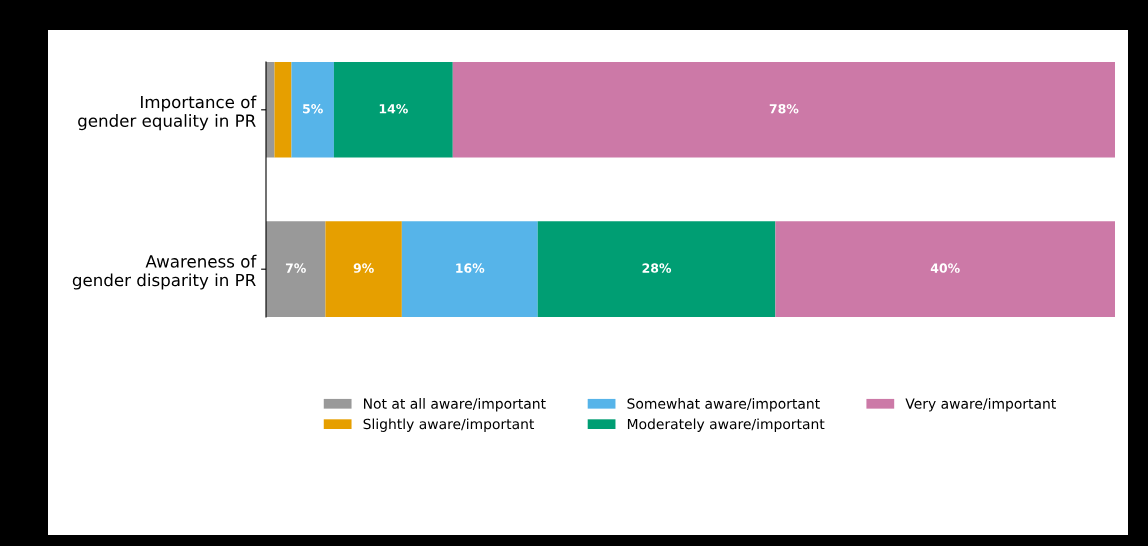 The height and width of the screenshot is (546, 1148). What do you see at coordinates (455, 405) in the screenshot?
I see `legend-label: Not at all aware/important` at bounding box center [455, 405].